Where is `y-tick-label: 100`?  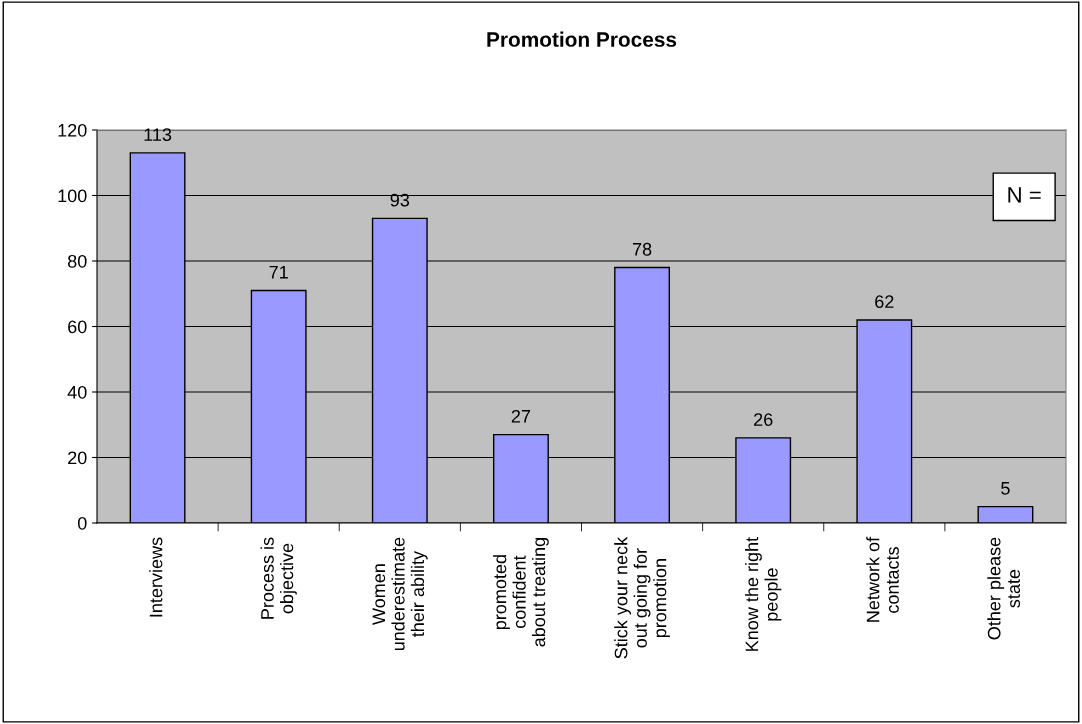
y-tick-label: 100 is located at coordinates (72, 196).